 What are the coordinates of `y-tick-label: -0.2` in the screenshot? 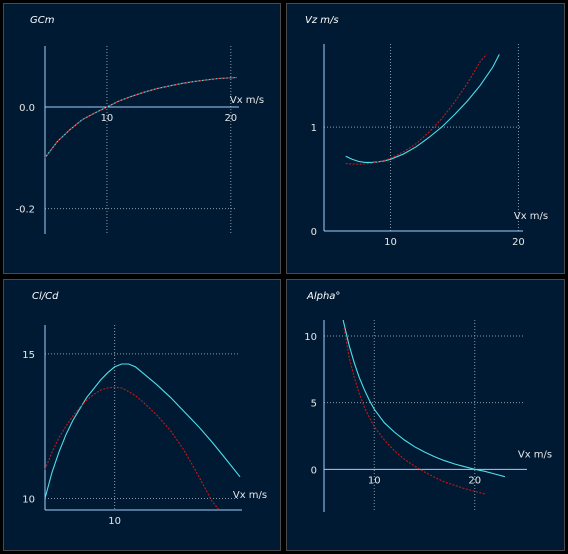 It's located at (25, 210).